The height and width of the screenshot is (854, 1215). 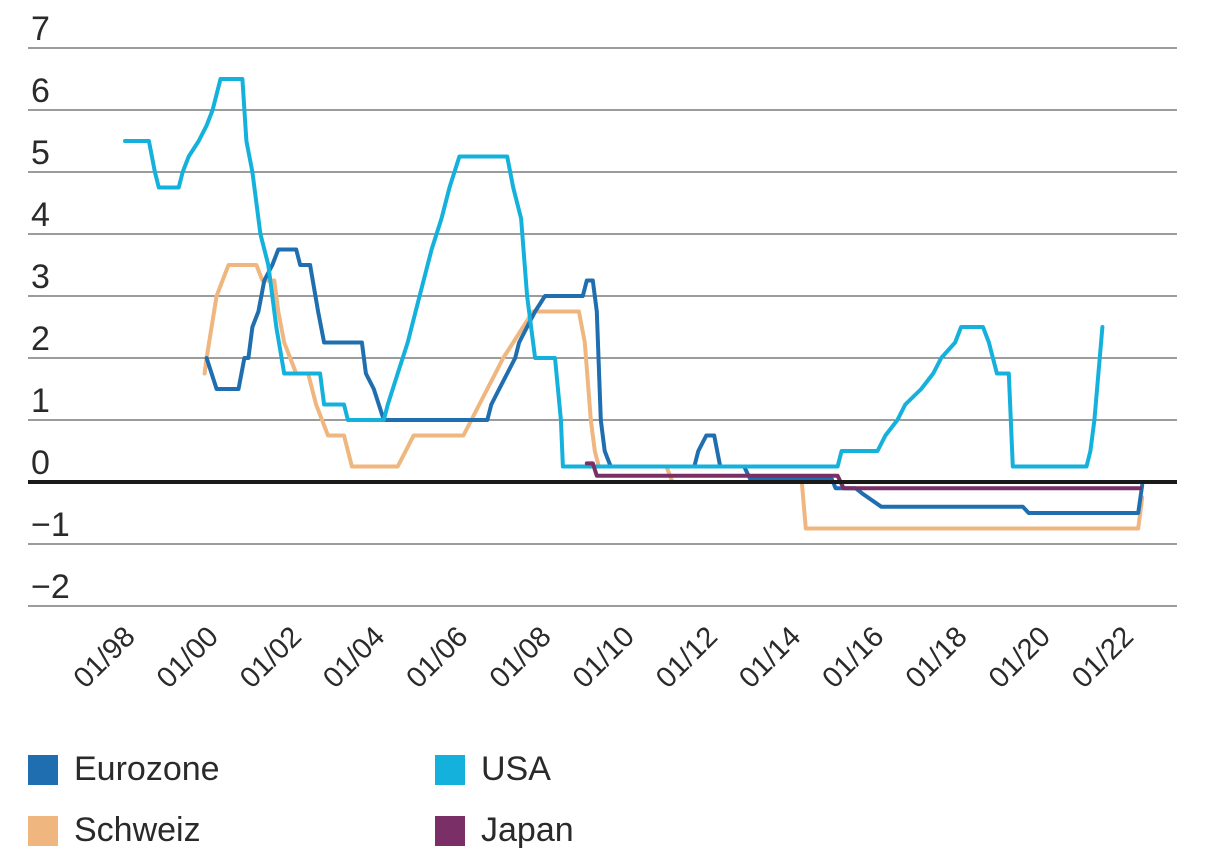 What do you see at coordinates (40, 463) in the screenshot?
I see `y-tick-label: 0` at bounding box center [40, 463].